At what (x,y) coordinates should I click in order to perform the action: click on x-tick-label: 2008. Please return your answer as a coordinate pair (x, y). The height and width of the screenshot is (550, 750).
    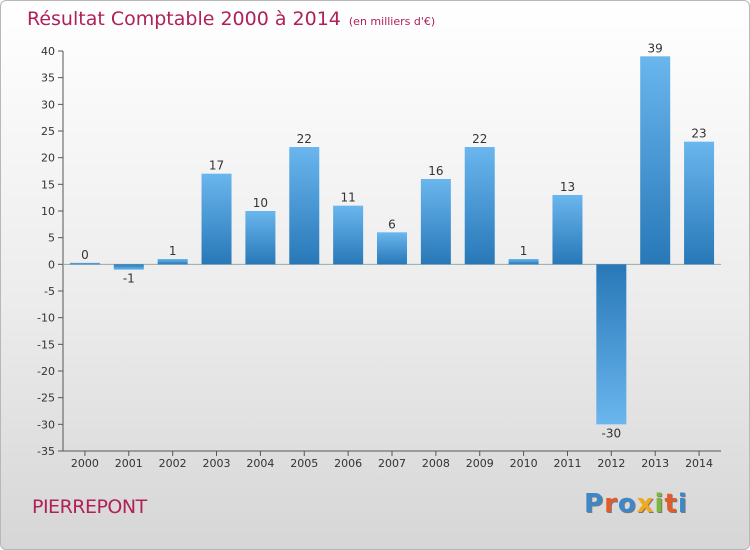
    Looking at the image, I should click on (436, 463).